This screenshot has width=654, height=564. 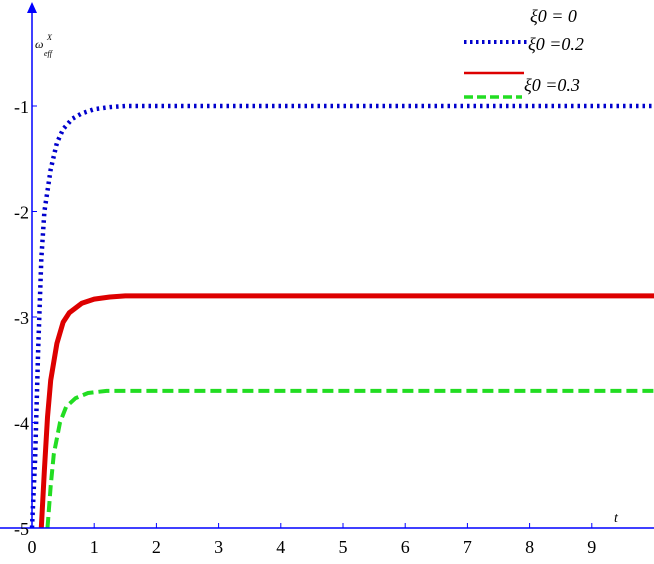 I want to click on legend: ξ0 = 0 ξ0 =0.2 ξ0 =0.3, so click(x=524, y=52).